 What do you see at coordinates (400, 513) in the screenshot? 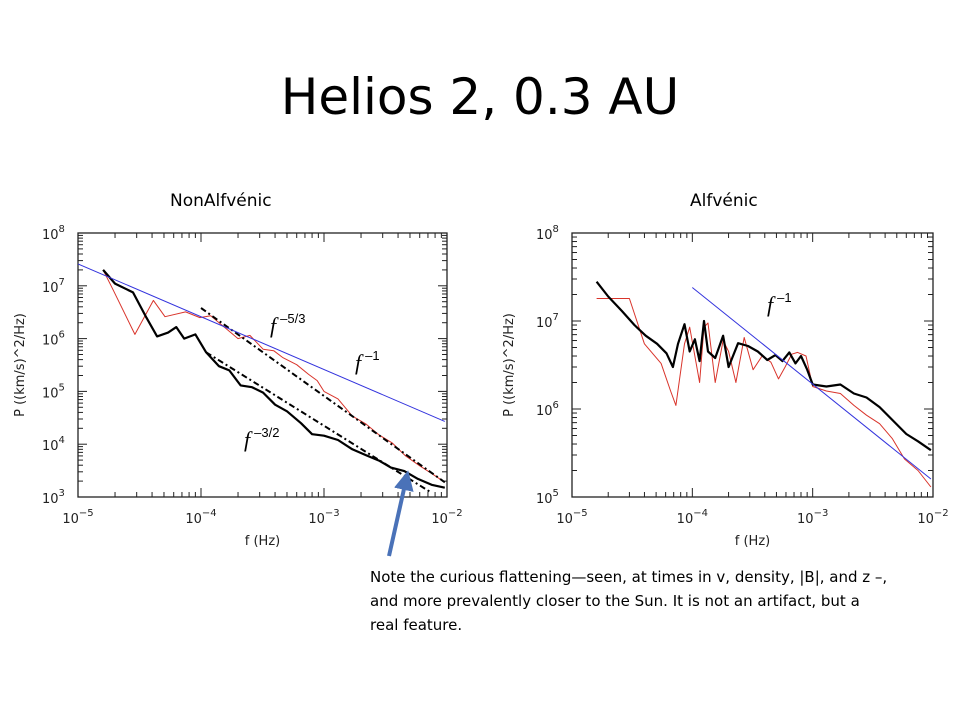
I see `flattening-arrow` at bounding box center [400, 513].